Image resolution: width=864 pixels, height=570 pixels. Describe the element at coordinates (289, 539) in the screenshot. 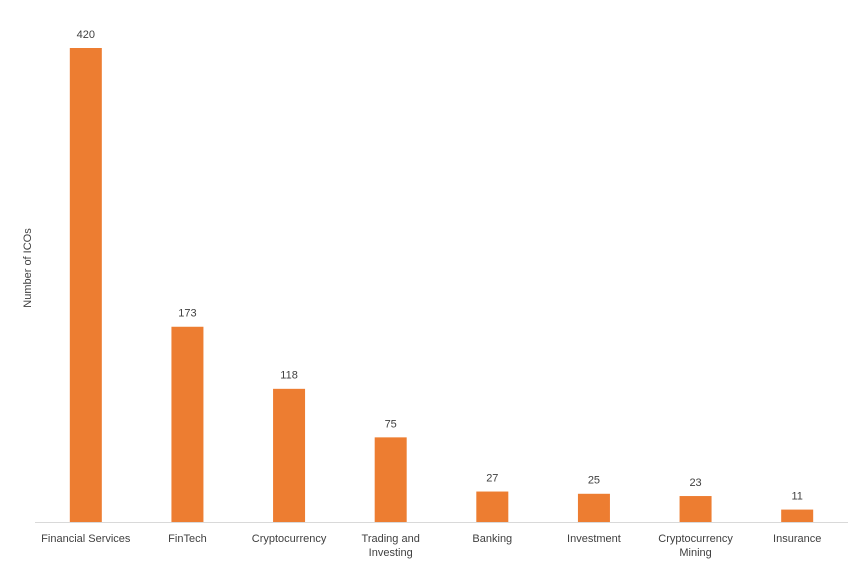

I see `x-tick-label: Cryptocurrency` at that location.